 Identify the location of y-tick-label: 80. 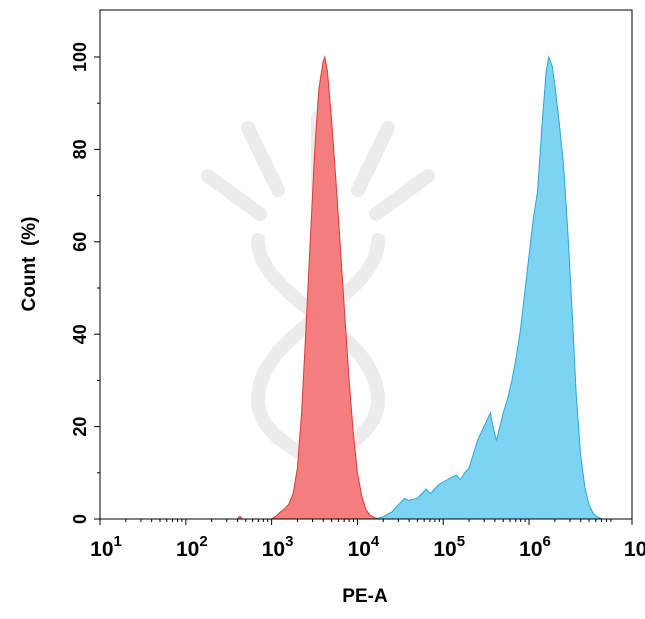
(80, 149).